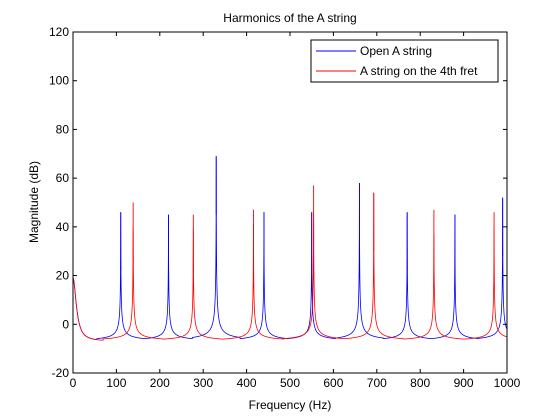 The width and height of the screenshot is (560, 420). I want to click on legend-label-4th-fret: A string on the 4th fret, so click(419, 71).